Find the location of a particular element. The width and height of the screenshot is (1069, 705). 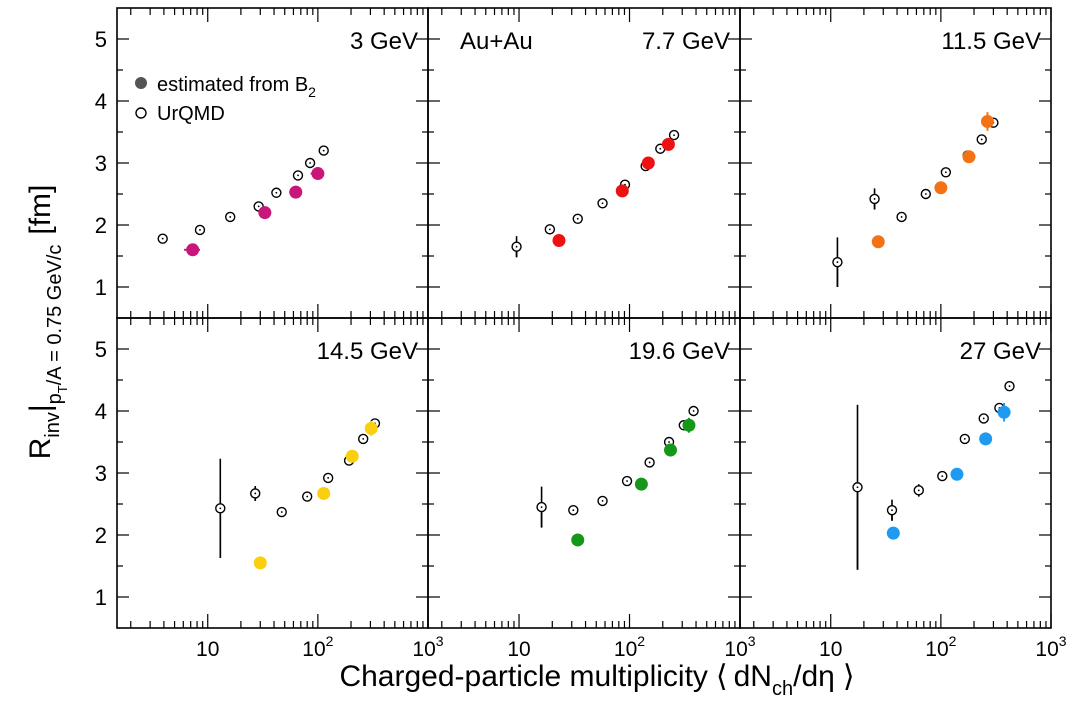

x-axis-title-ch: ch is located at coordinates (782, 689).